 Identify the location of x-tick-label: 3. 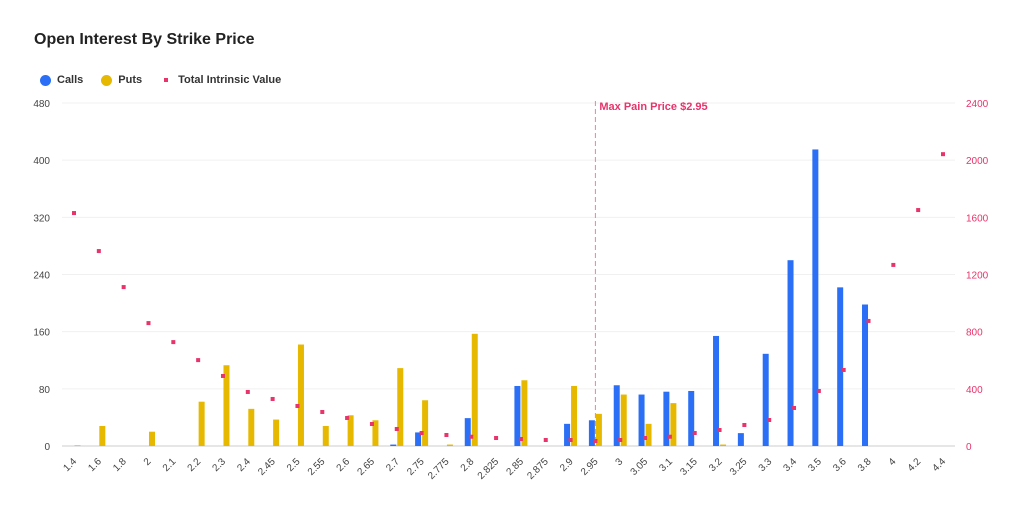
(620, 462).